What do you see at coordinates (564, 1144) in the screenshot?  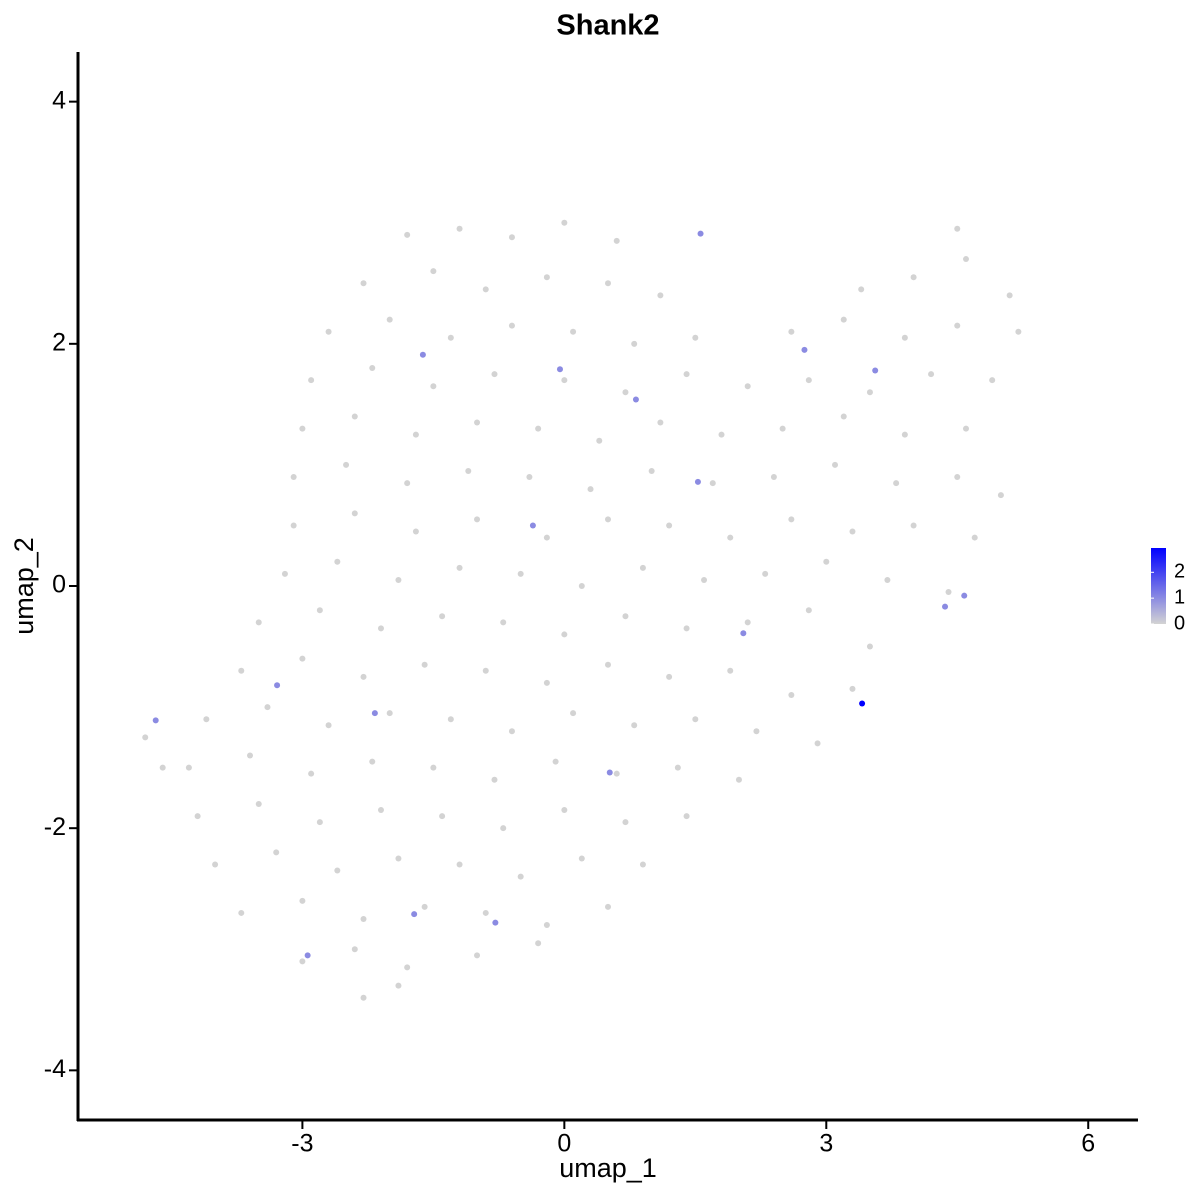 I see `x-tick-label: 0` at bounding box center [564, 1144].